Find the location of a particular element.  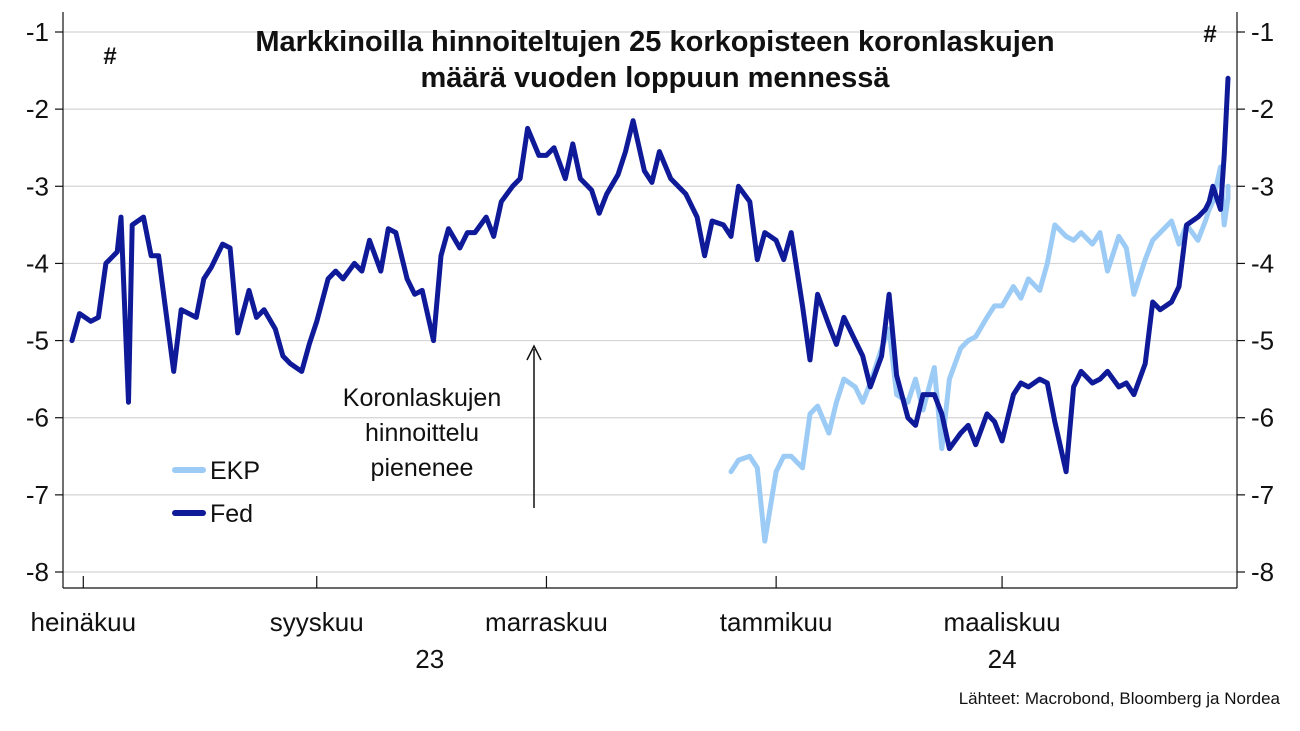

right-tick-label: -2 is located at coordinates (1262, 109).